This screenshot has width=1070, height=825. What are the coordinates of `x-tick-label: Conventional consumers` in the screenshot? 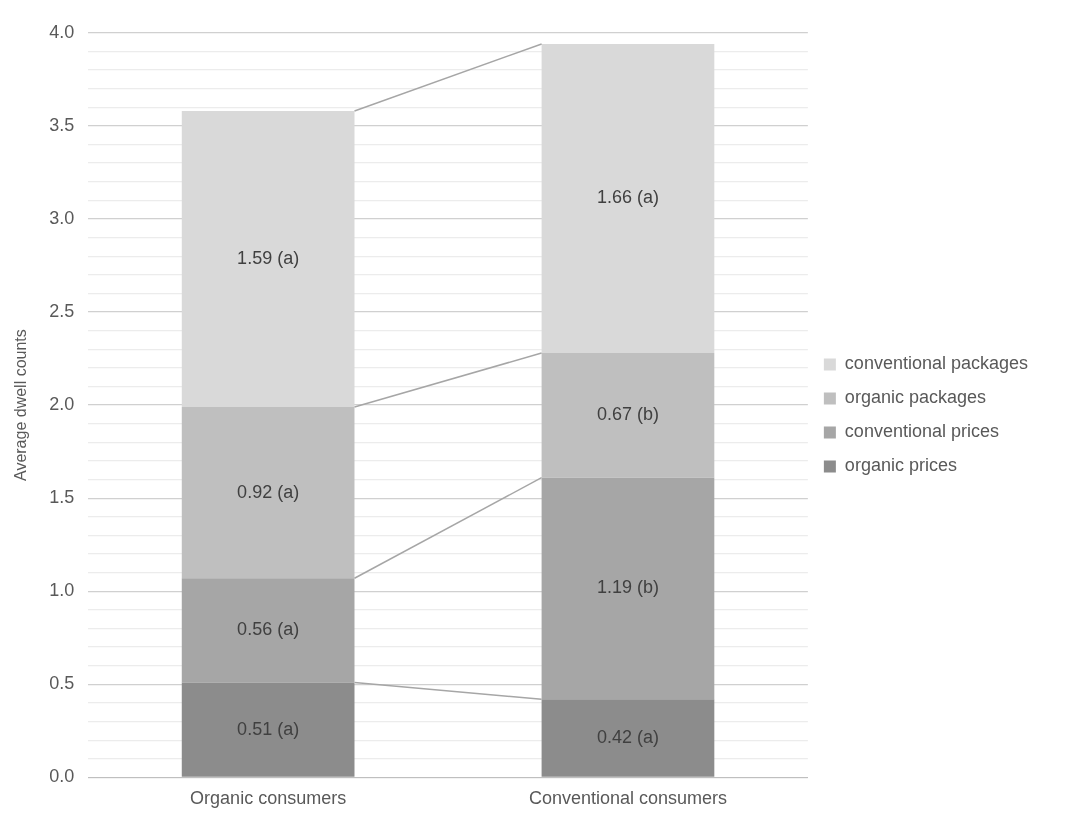 It's located at (628, 798).